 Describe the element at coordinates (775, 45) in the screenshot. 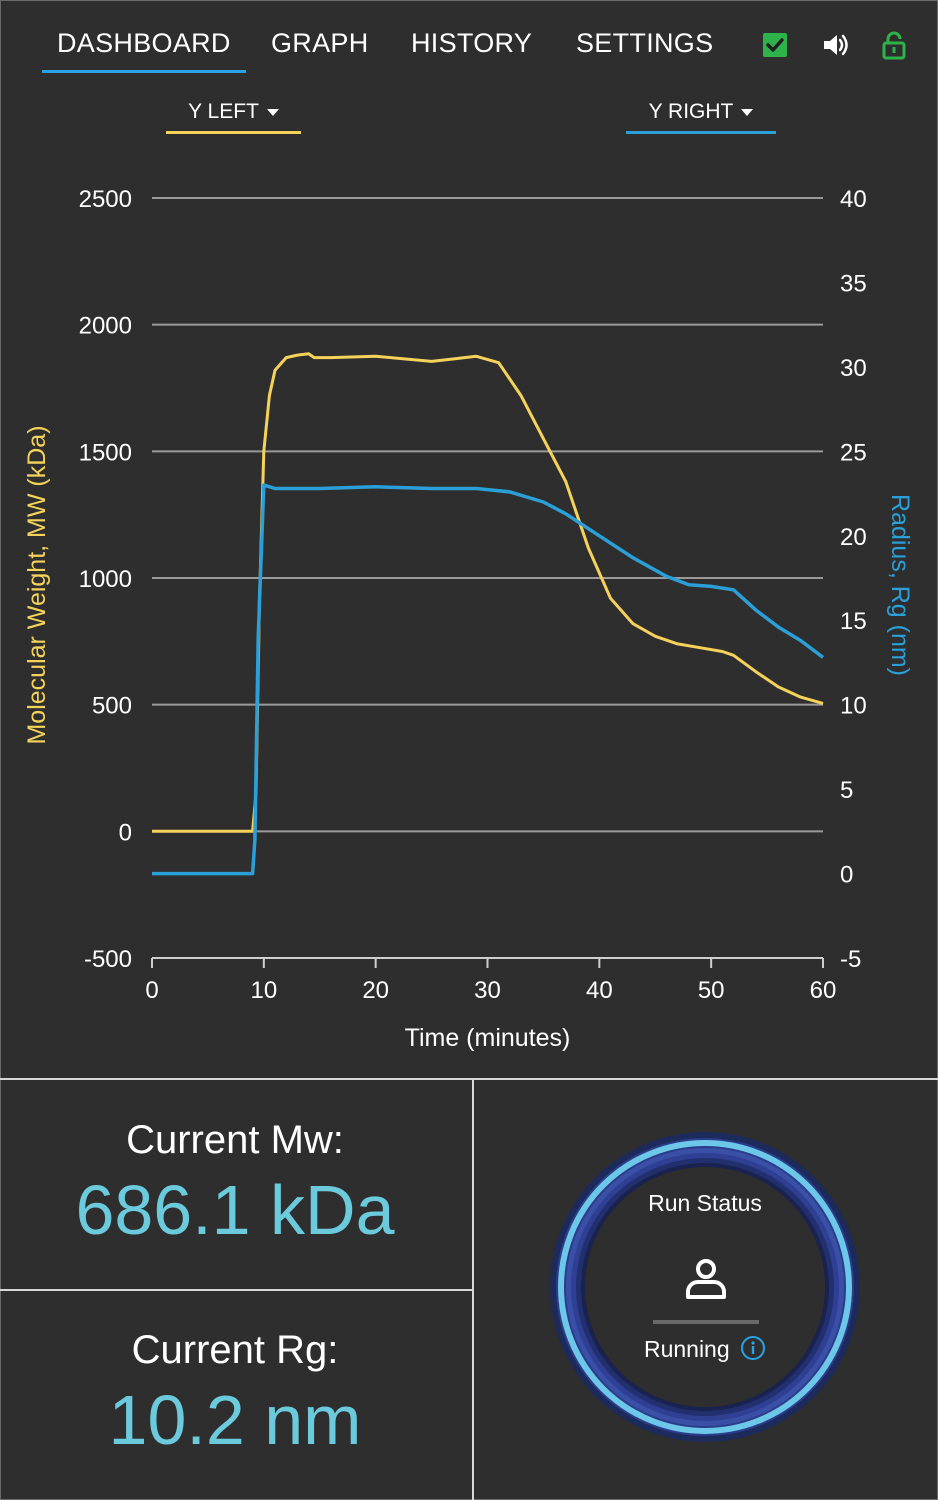

I see `checkbox-checked-icon` at that location.